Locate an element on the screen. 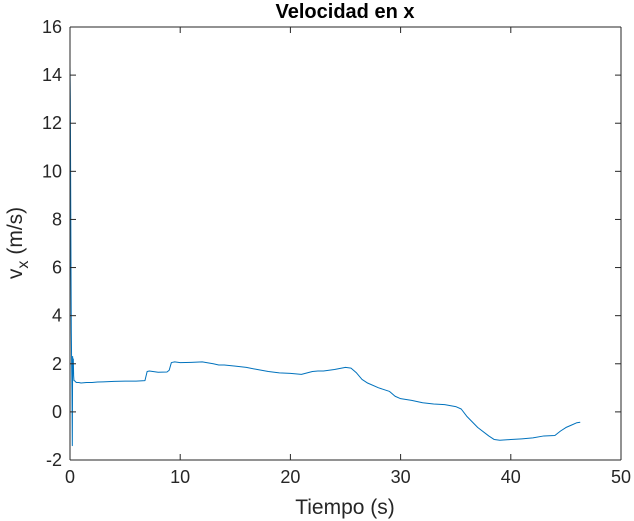 This screenshot has width=634, height=521. x-axis-label: Tiempo (s) is located at coordinates (345, 507).